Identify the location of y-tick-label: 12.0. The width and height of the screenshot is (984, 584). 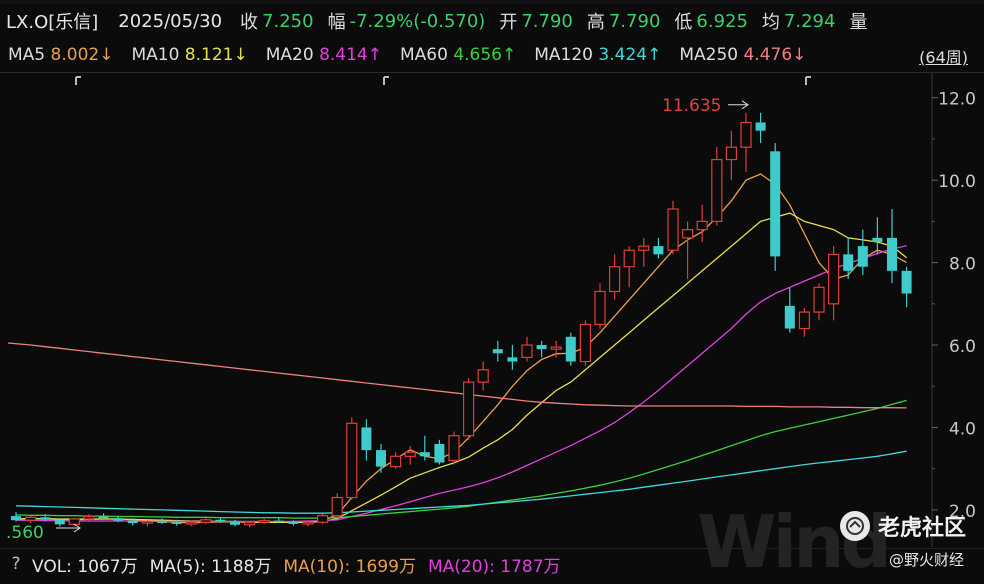
(957, 100).